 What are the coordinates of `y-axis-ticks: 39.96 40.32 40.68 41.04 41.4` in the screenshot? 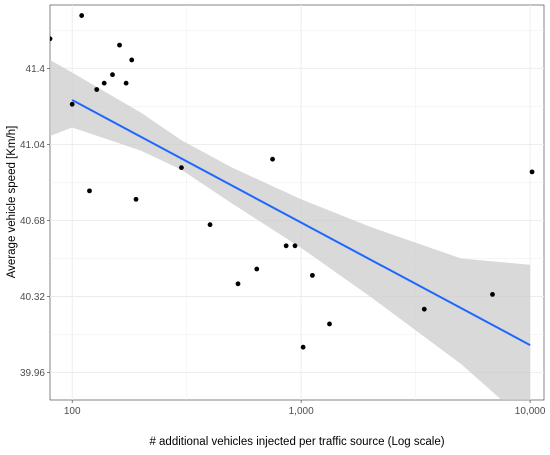 It's located at (35, 221).